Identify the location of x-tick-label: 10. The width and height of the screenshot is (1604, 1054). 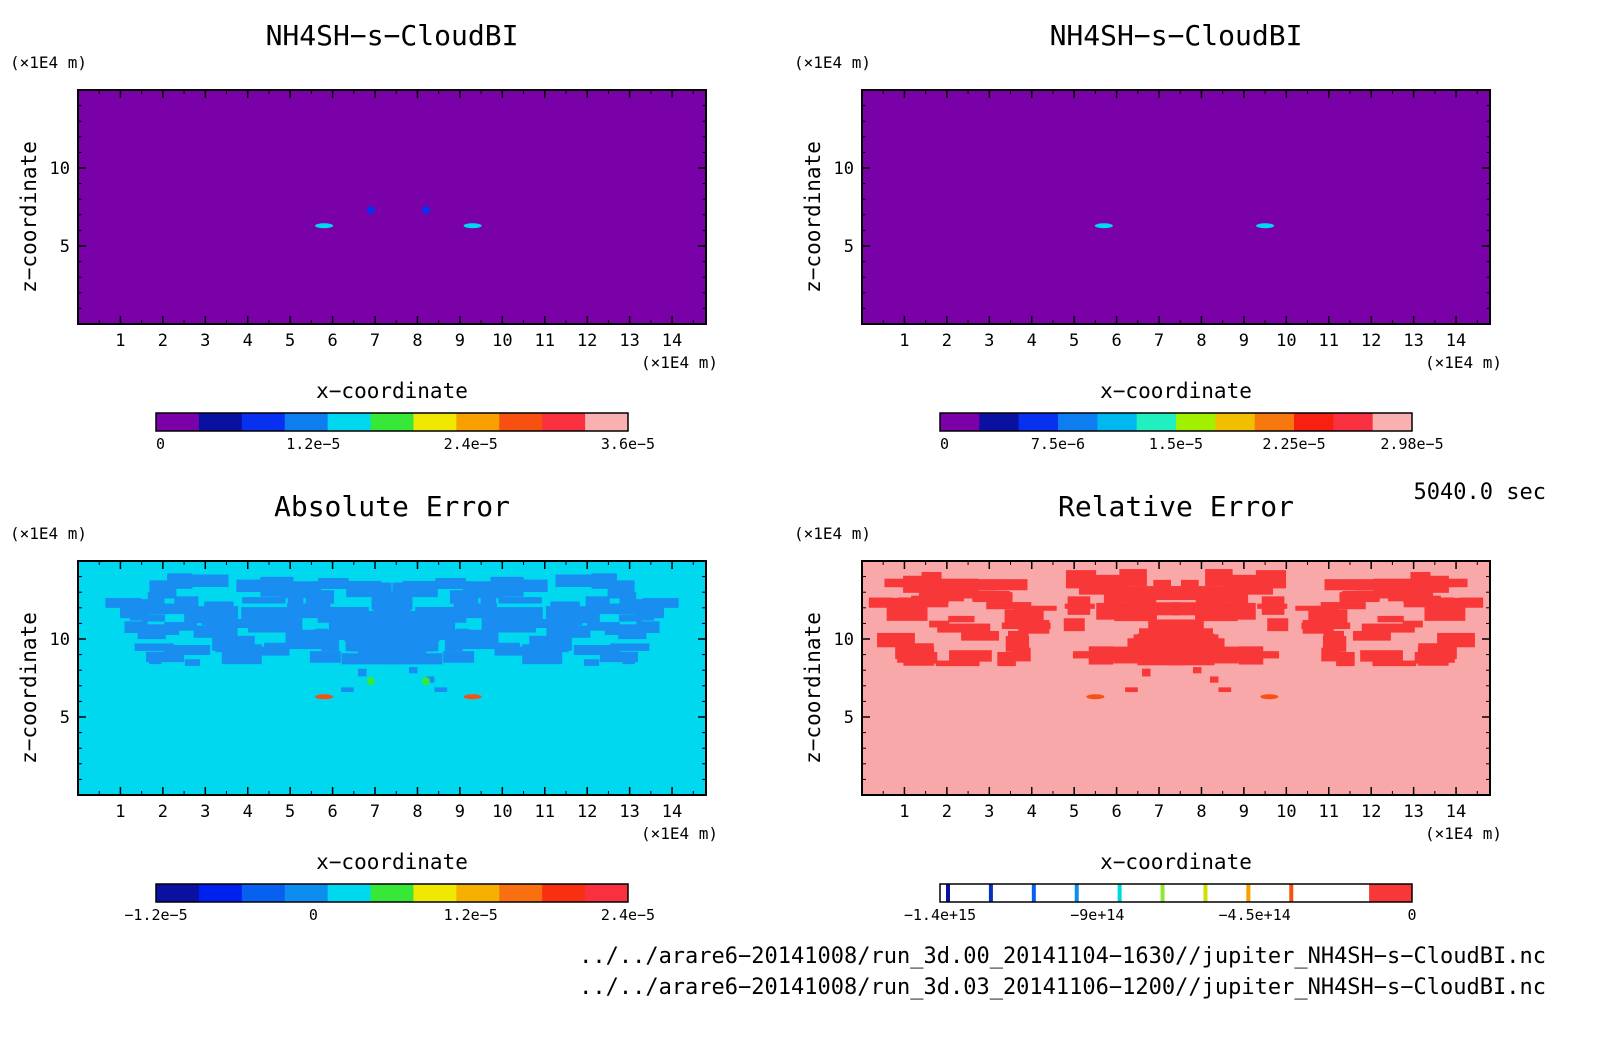
(502, 812).